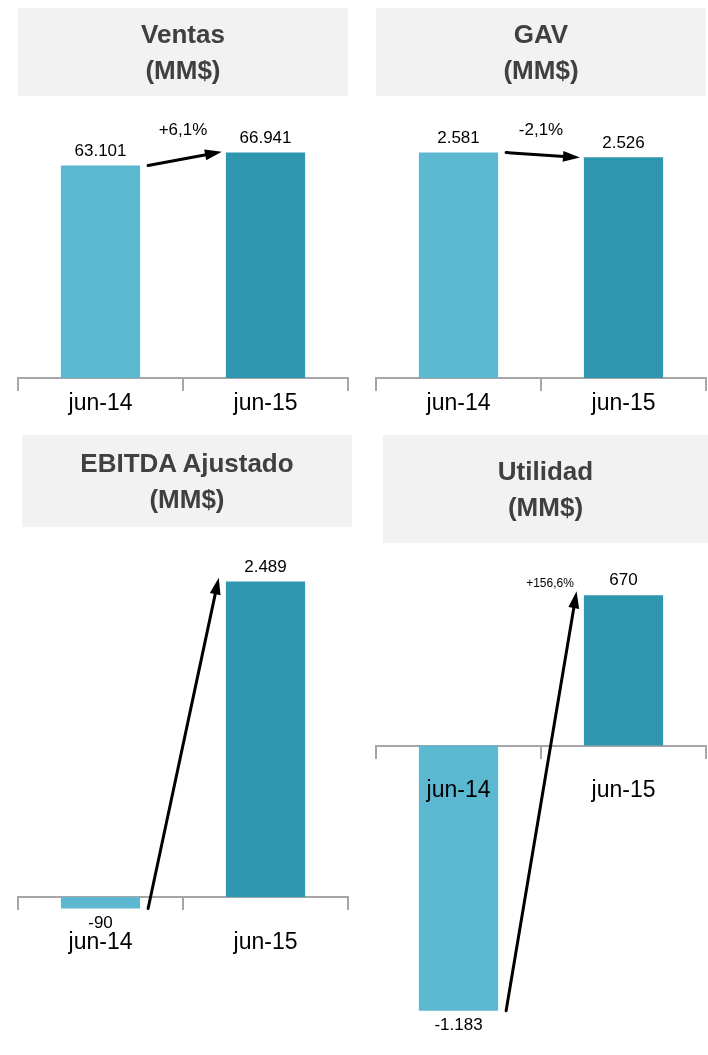  What do you see at coordinates (183, 129) in the screenshot?
I see `text: +6,1%` at bounding box center [183, 129].